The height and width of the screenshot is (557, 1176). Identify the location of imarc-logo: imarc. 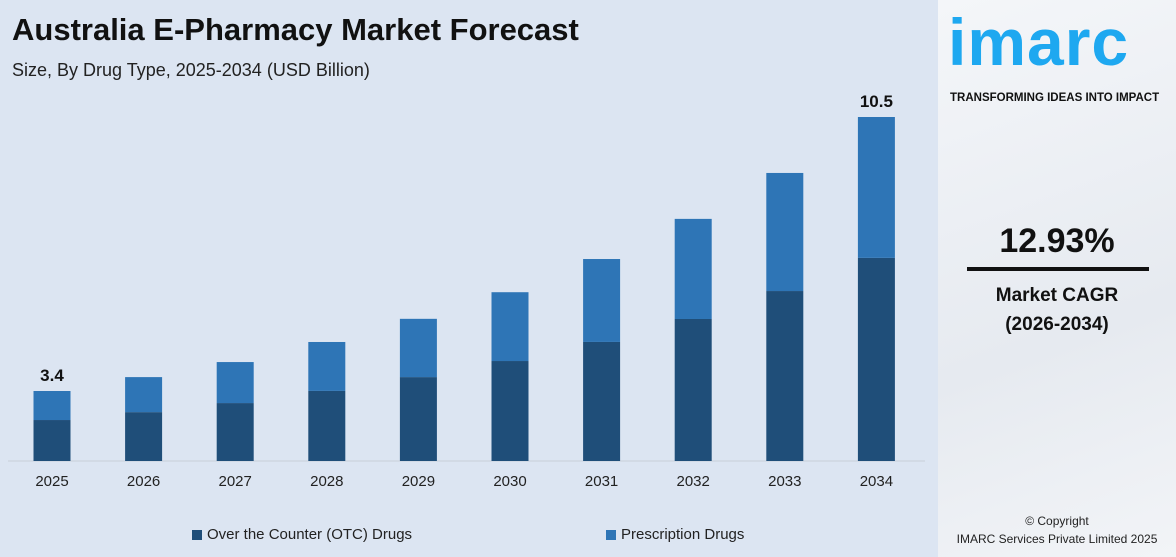
(1039, 42).